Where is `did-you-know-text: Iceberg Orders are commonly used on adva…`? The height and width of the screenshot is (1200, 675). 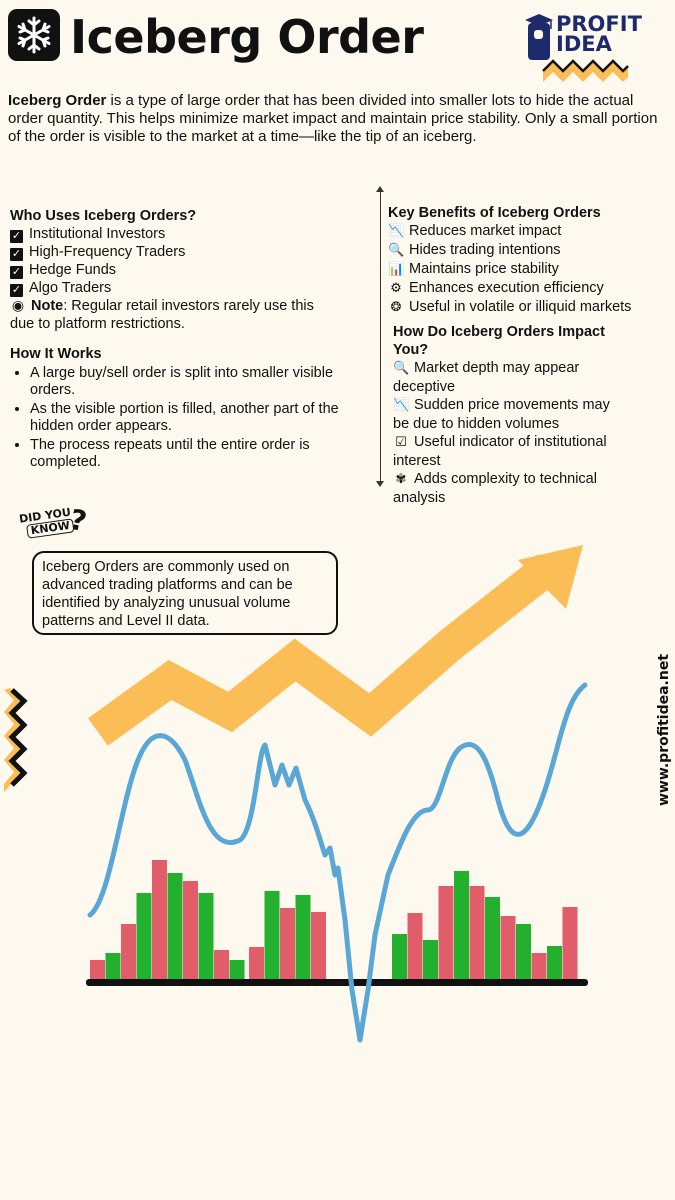 did-you-know-text: Iceberg Orders are commonly used on adva… is located at coordinates (185, 593).